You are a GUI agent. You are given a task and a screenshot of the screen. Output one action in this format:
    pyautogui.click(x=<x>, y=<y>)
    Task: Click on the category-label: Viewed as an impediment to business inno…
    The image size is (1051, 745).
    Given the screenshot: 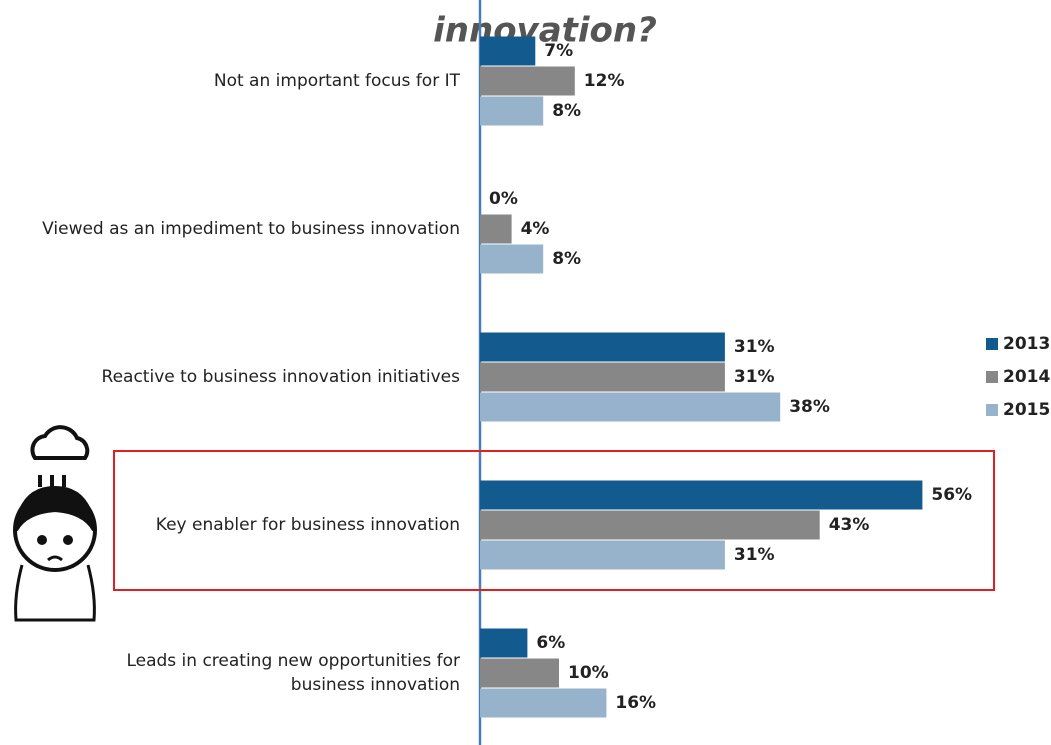 What is the action you would take?
    pyautogui.click(x=251, y=229)
    